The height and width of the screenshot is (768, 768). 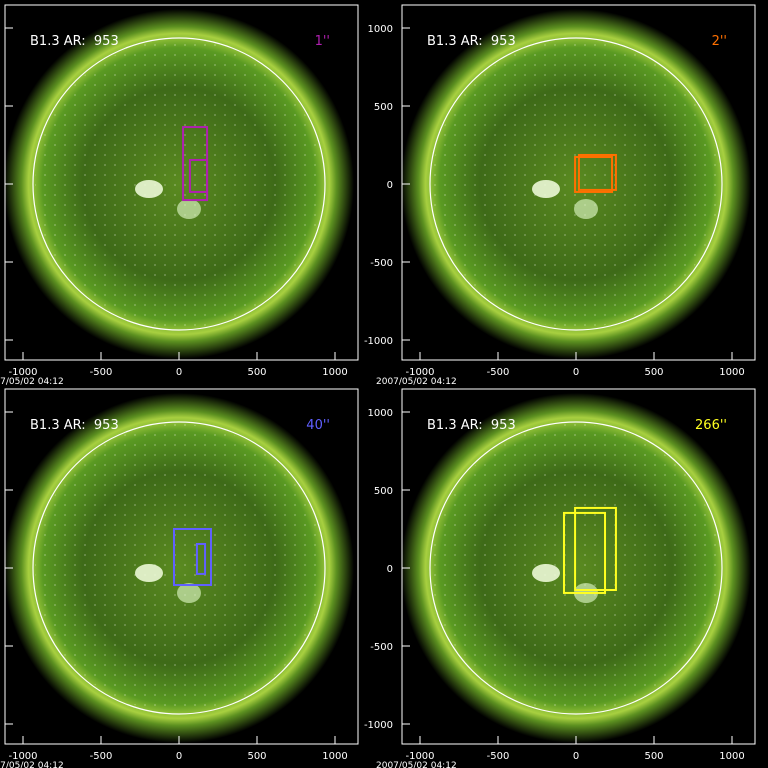 I want to click on resolution-label: 40'', so click(x=318, y=425).